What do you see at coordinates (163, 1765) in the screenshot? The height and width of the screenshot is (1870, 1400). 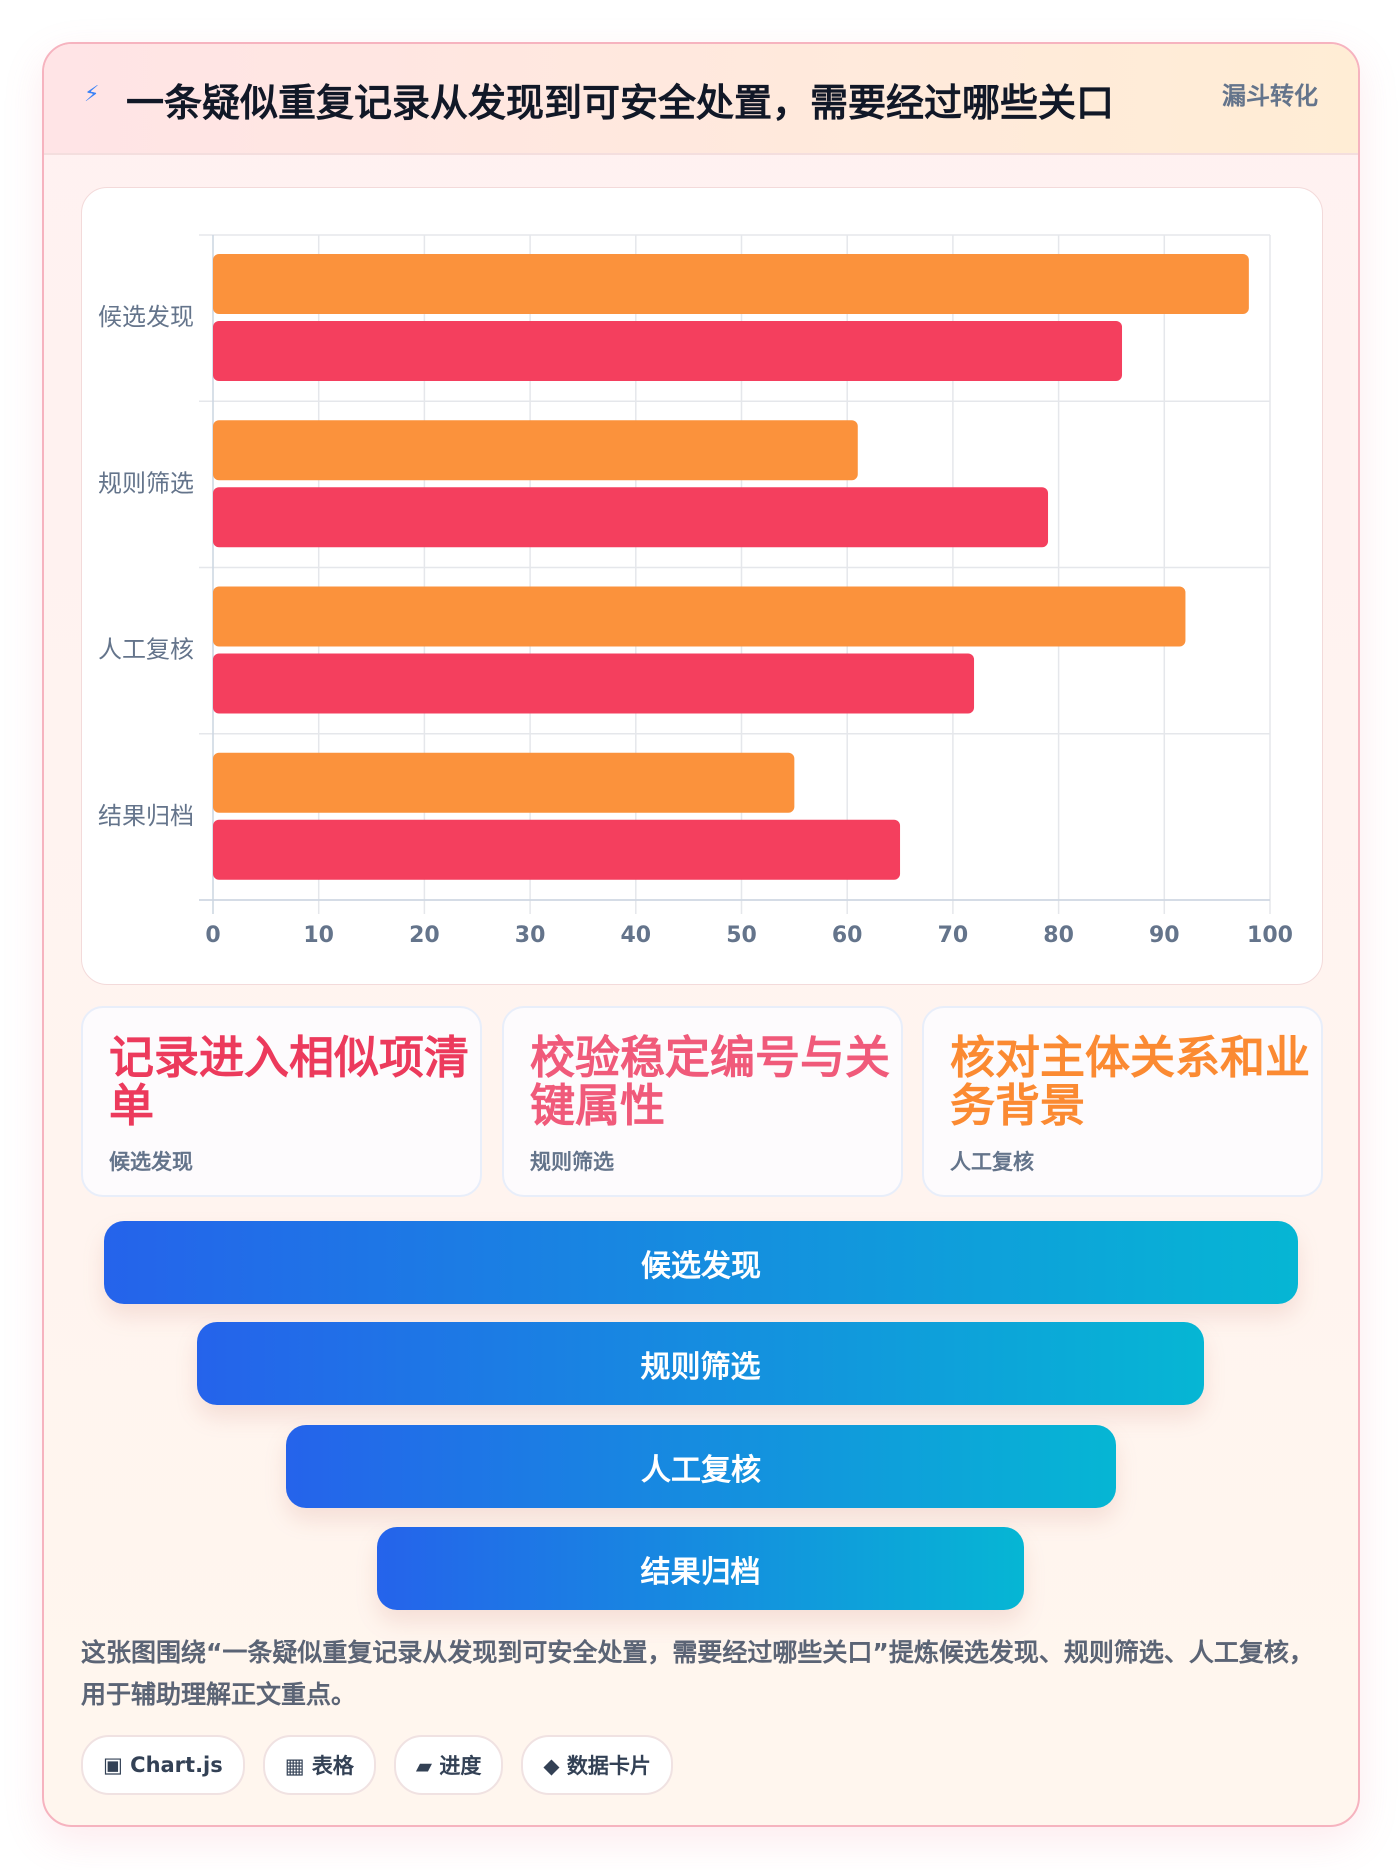 I see `tag: ▣ Chart.js` at bounding box center [163, 1765].